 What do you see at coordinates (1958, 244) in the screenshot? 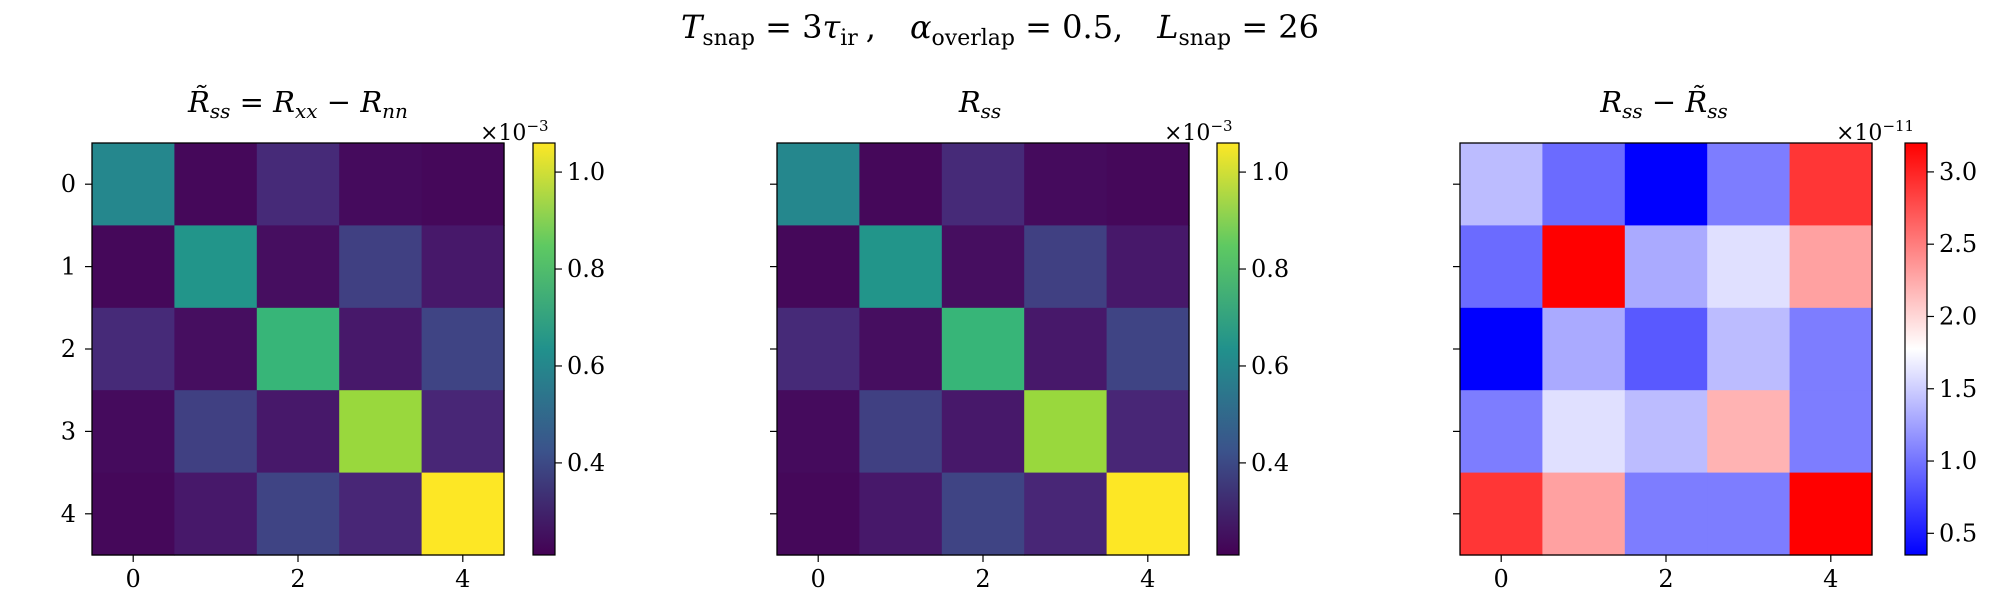
I see `colorbar-tick-label: 2.5` at bounding box center [1958, 244].